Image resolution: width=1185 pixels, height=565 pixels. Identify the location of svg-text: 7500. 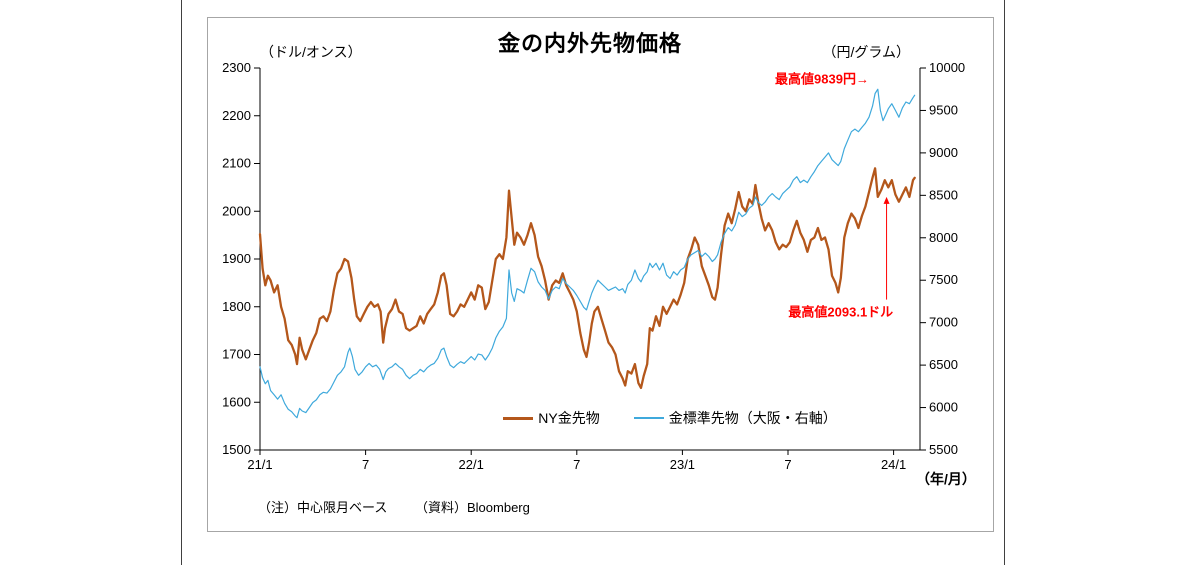
(943, 279).